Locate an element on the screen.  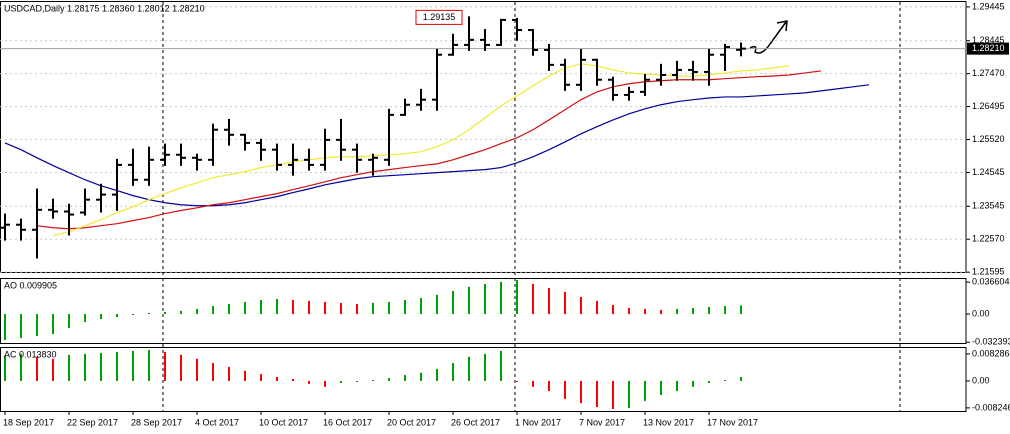
y-tick-label: 1.28445 is located at coordinates (988, 40).